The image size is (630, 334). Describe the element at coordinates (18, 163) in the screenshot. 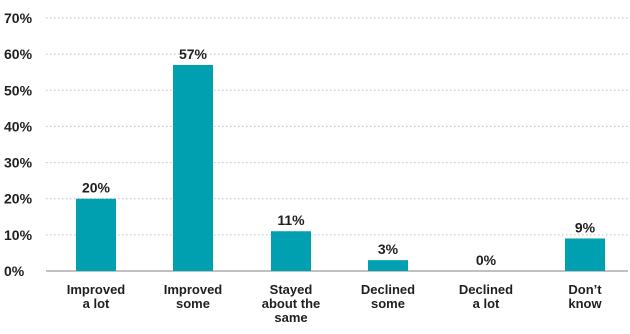

I see `y-tick-label: 30%` at that location.